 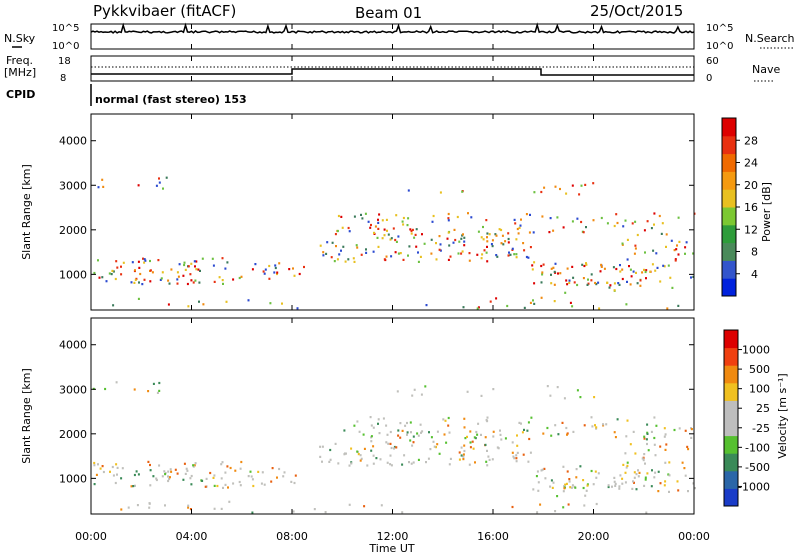 What do you see at coordinates (192, 536) in the screenshot?
I see `x-tick-label: 04:00` at bounding box center [192, 536].